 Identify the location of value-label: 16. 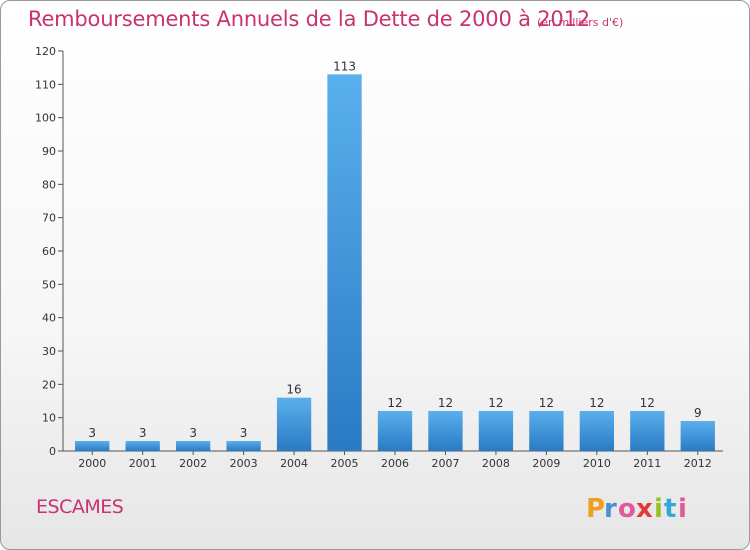
(293, 390).